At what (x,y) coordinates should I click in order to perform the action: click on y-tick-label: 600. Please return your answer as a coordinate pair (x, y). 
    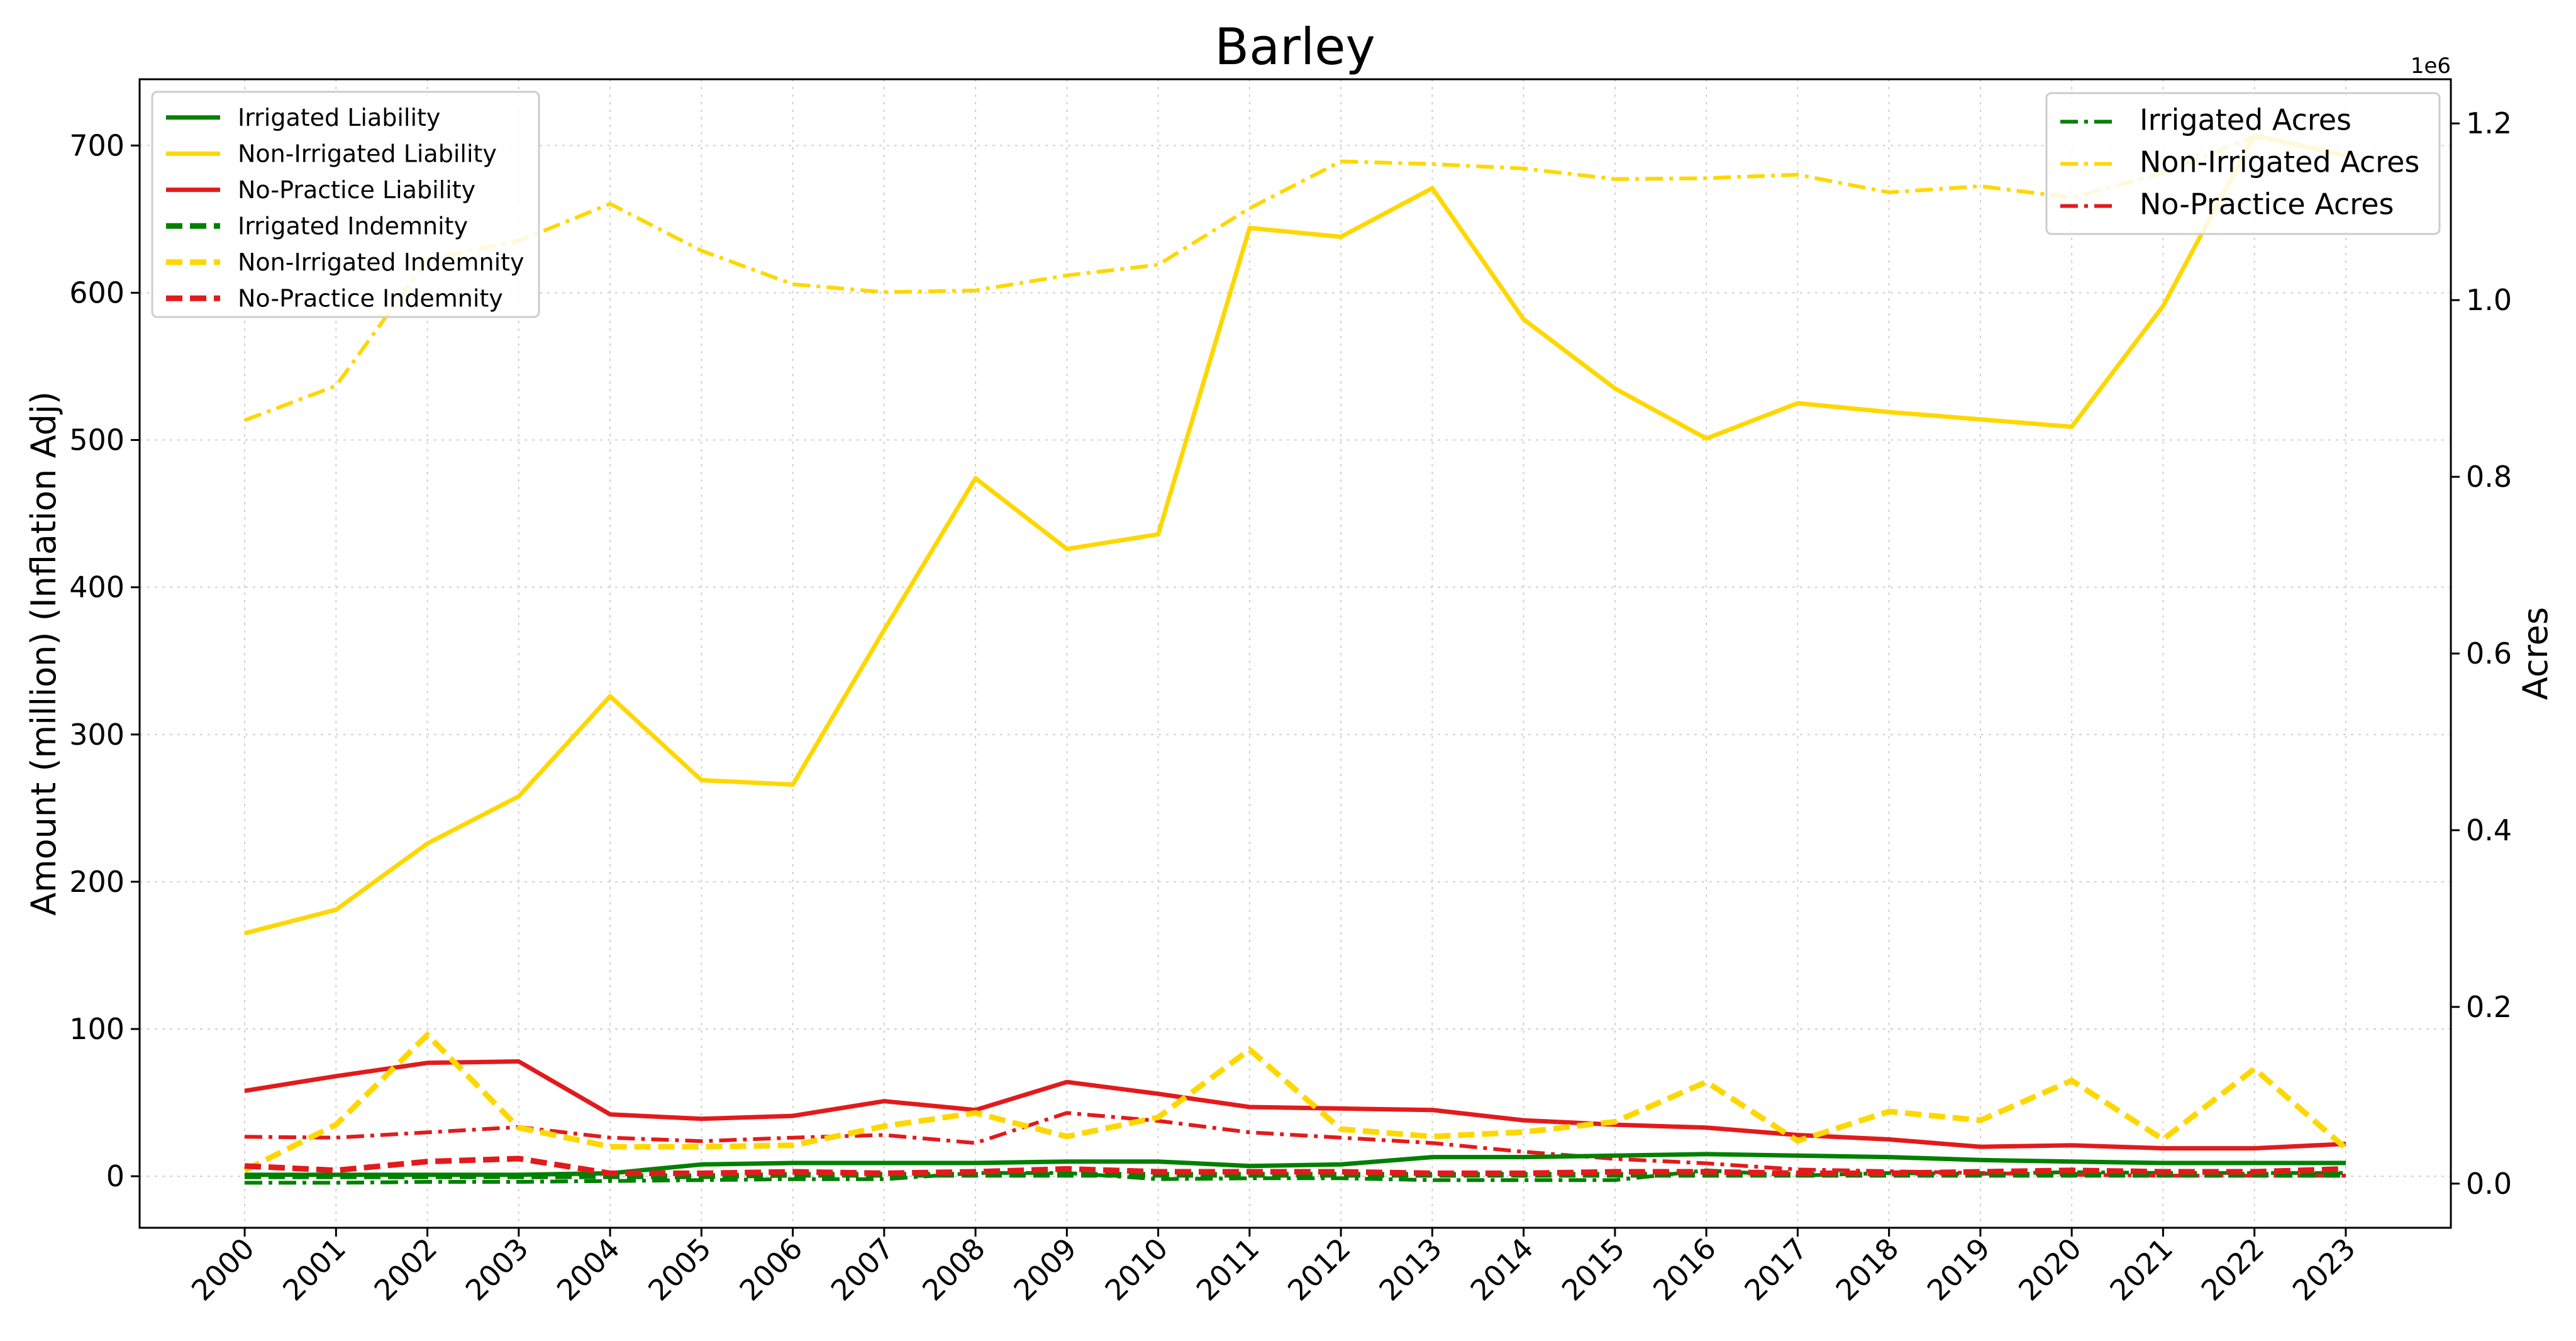
    Looking at the image, I should click on (97, 292).